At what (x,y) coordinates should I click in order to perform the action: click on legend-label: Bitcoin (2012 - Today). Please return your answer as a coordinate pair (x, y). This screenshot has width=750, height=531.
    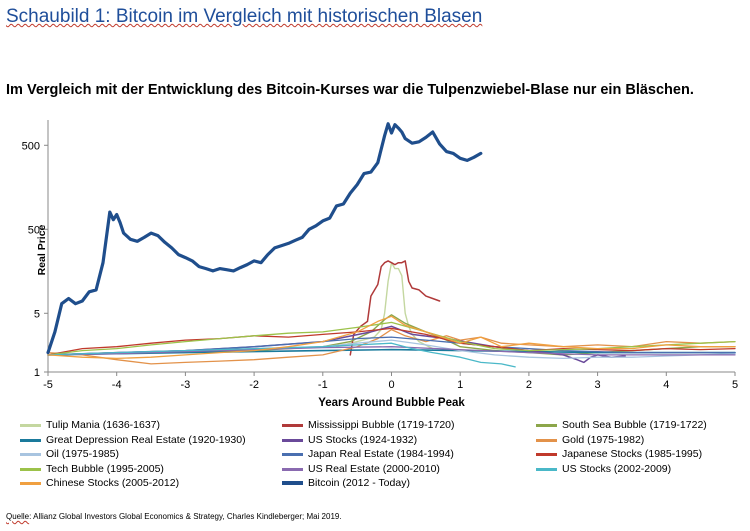
    Looking at the image, I should click on (359, 483).